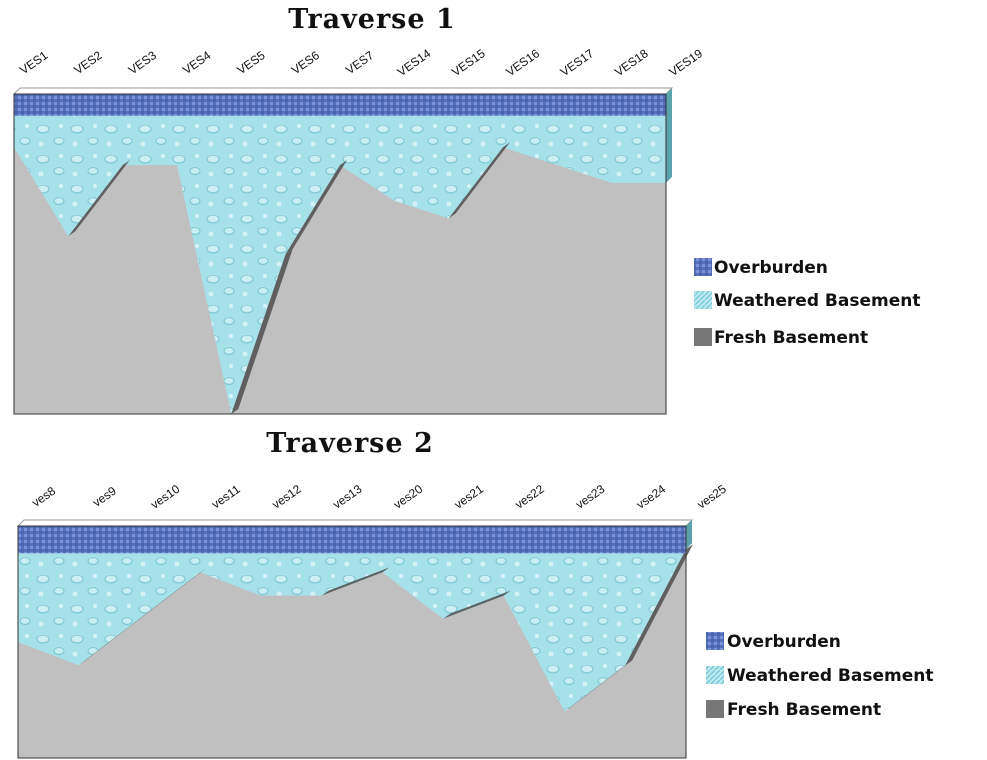 This screenshot has height=760, width=987. I want to click on traverse-1-title: Traverse 1, so click(372, 19).